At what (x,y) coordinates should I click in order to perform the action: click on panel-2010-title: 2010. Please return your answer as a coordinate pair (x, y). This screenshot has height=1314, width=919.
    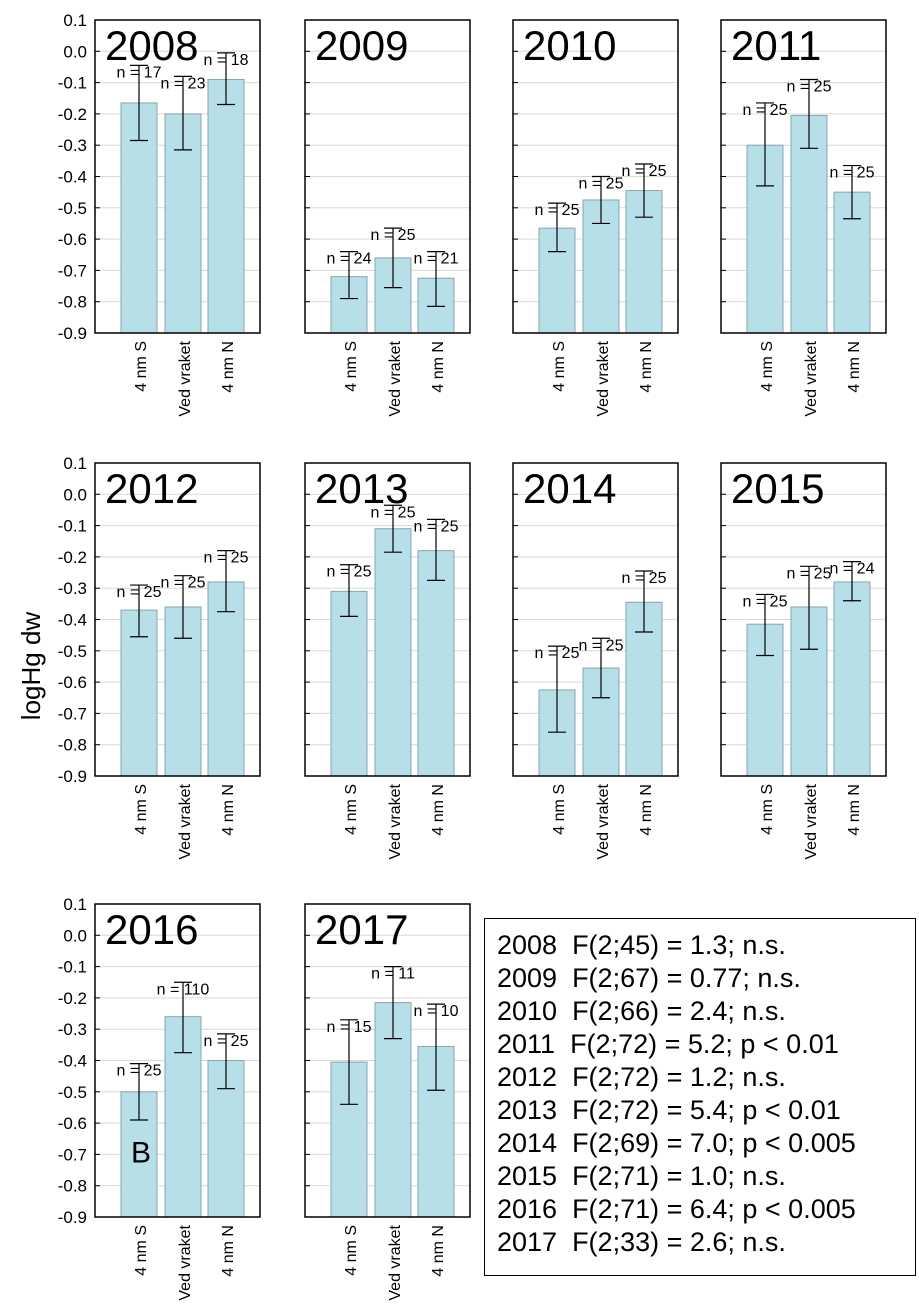
    Looking at the image, I should click on (569, 45).